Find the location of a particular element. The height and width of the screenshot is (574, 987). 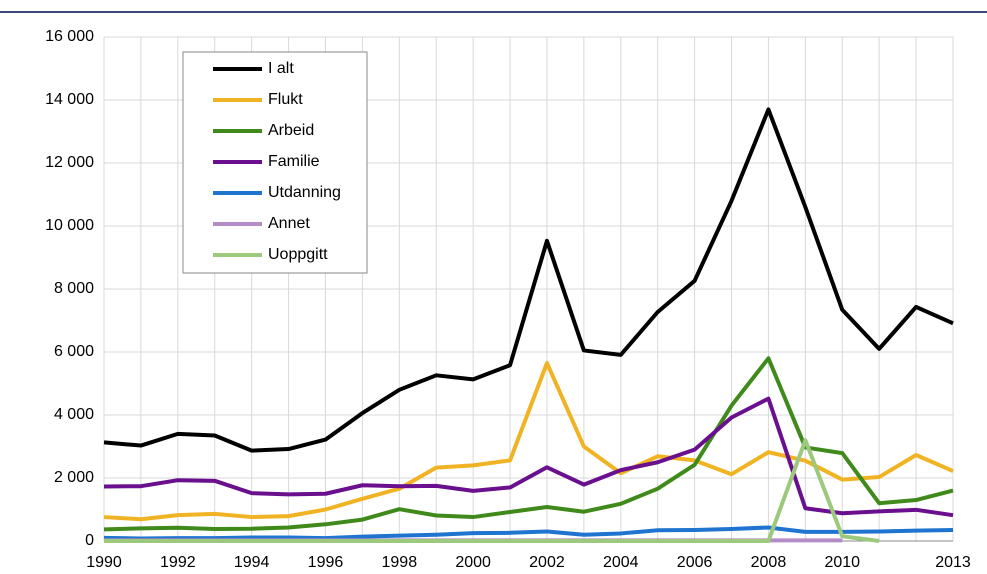

x-tick-label: 1992 is located at coordinates (178, 562).